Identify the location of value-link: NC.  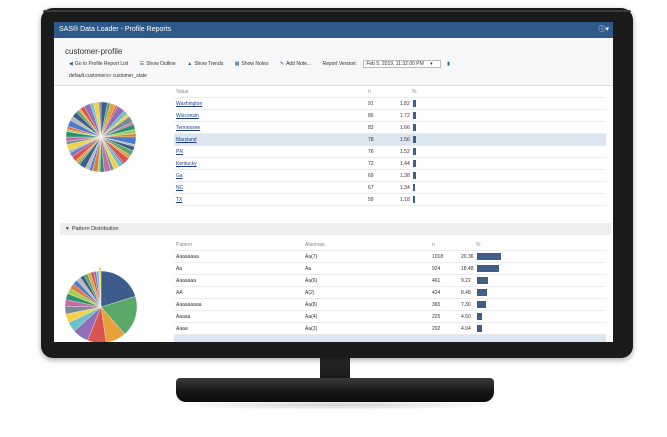
(180, 188).